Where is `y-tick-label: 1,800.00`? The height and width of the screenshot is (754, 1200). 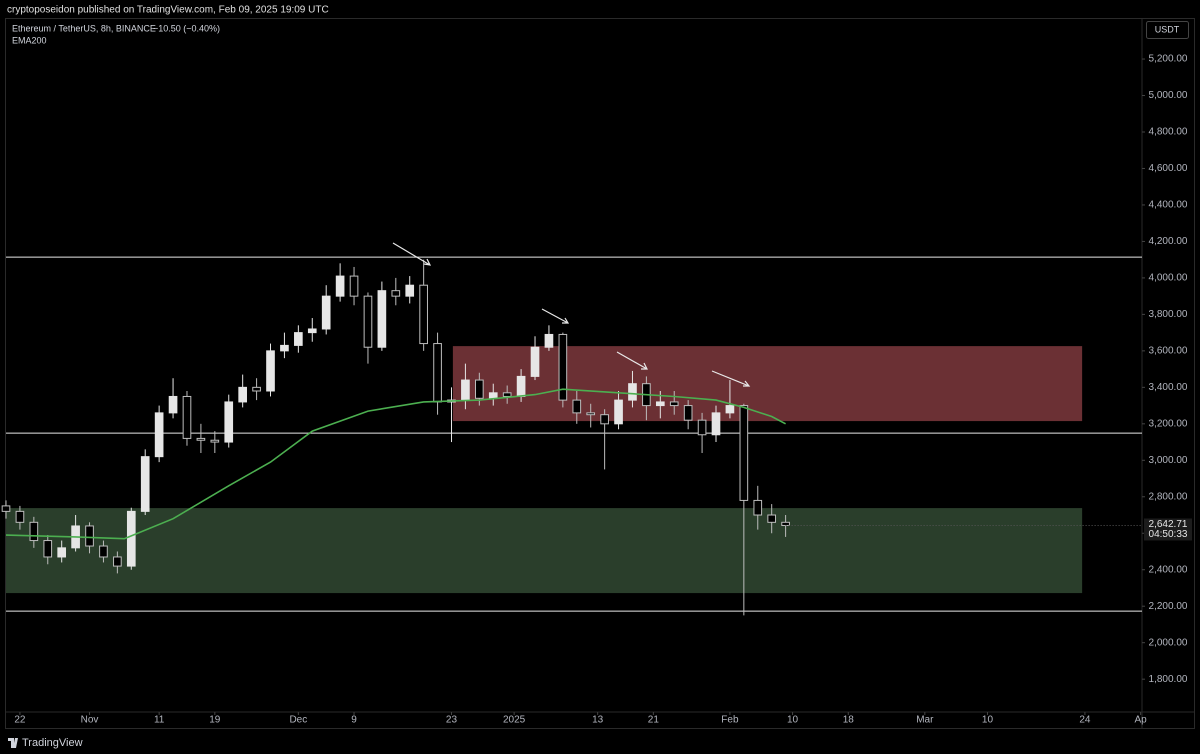
y-tick-label: 1,800.00 is located at coordinates (1168, 679).